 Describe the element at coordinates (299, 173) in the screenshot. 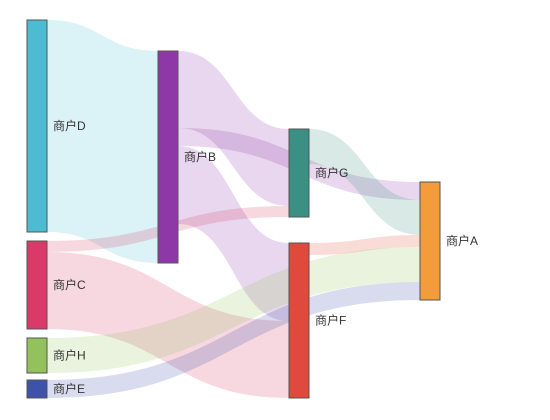

I see `node-G` at that location.